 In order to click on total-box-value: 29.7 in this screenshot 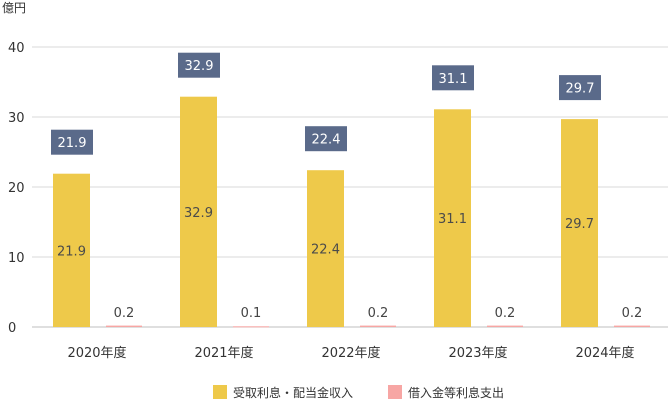, I will do `click(580, 89)`.